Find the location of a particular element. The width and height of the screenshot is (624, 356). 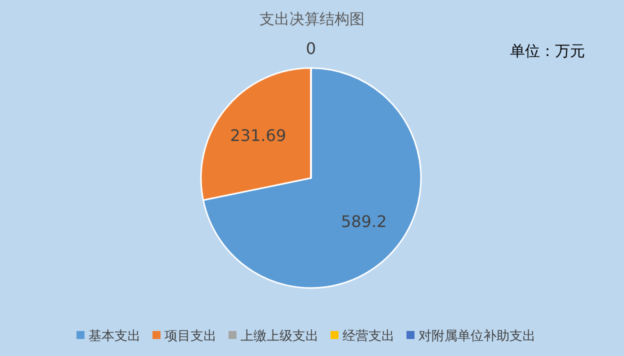

text: 单位：万元 is located at coordinates (547, 51).